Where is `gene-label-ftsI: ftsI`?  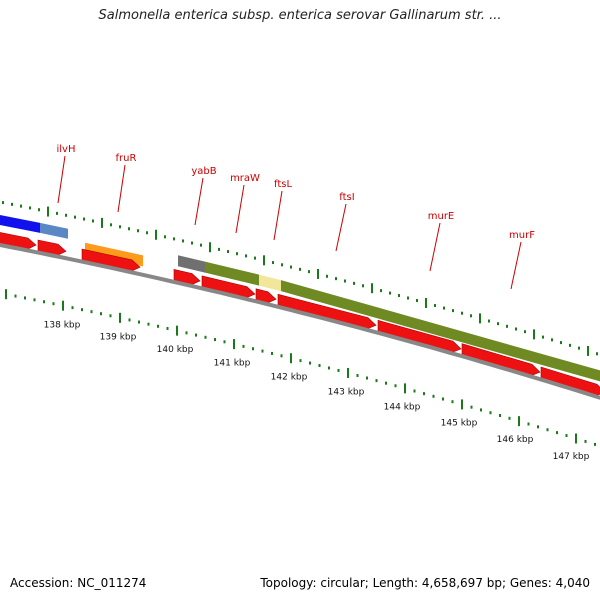
gene-label-ftsI: ftsI is located at coordinates (346, 197).